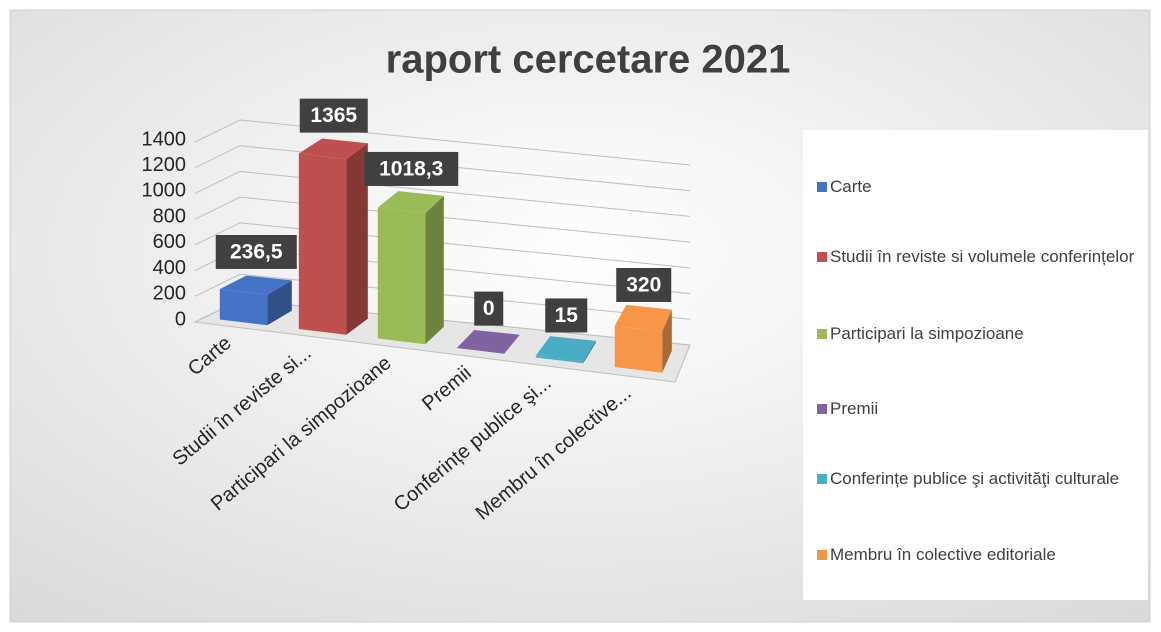 Image resolution: width=1161 pixels, height=632 pixels. Describe the element at coordinates (180, 319) in the screenshot. I see `y-tick-label: 0` at that location.